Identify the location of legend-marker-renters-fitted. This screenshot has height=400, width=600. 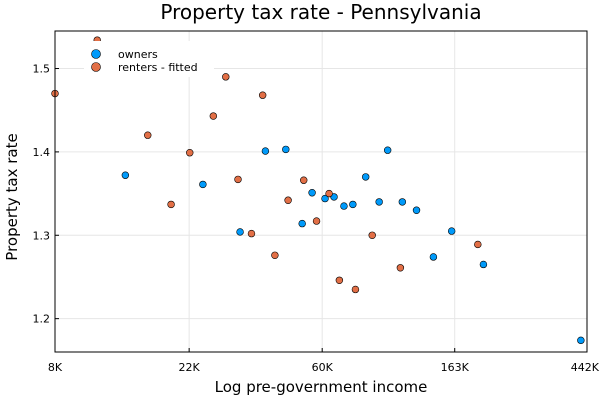
(96, 67).